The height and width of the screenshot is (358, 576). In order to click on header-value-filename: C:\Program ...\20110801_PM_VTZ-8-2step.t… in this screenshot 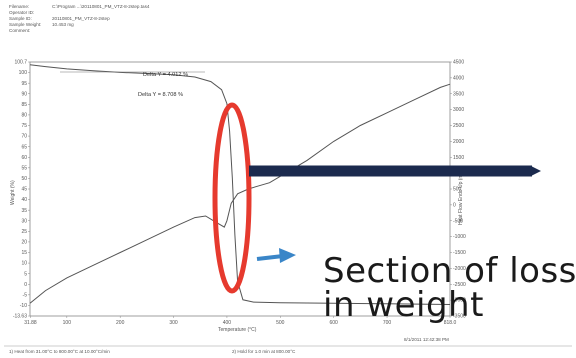, I will do `click(101, 6)`.